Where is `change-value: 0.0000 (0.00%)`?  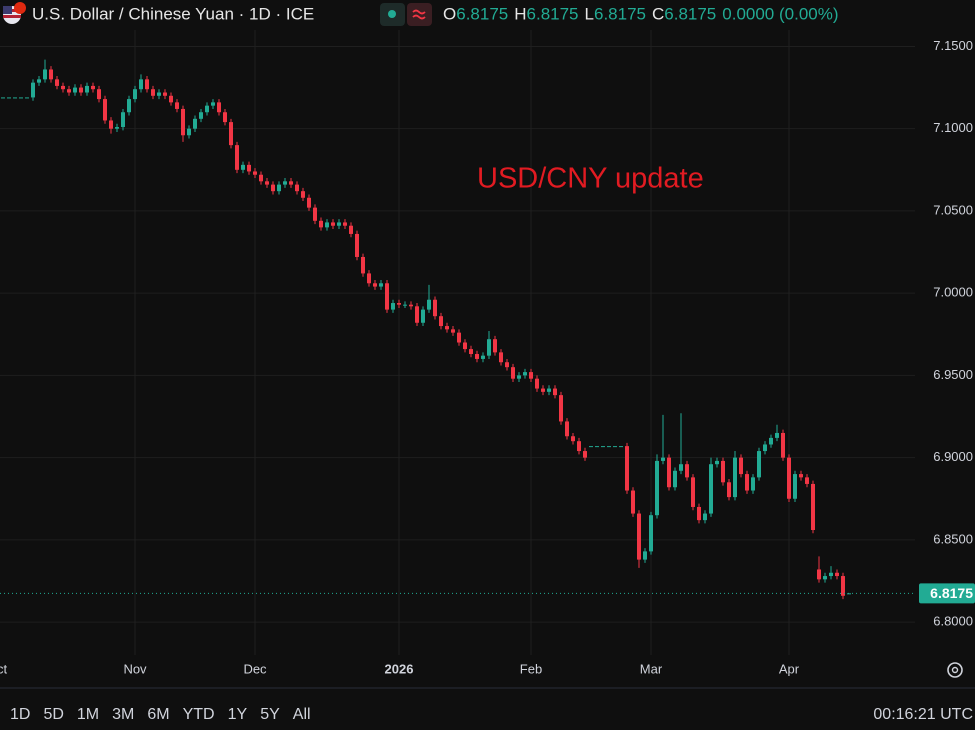 change-value: 0.0000 (0.00%) is located at coordinates (780, 13).